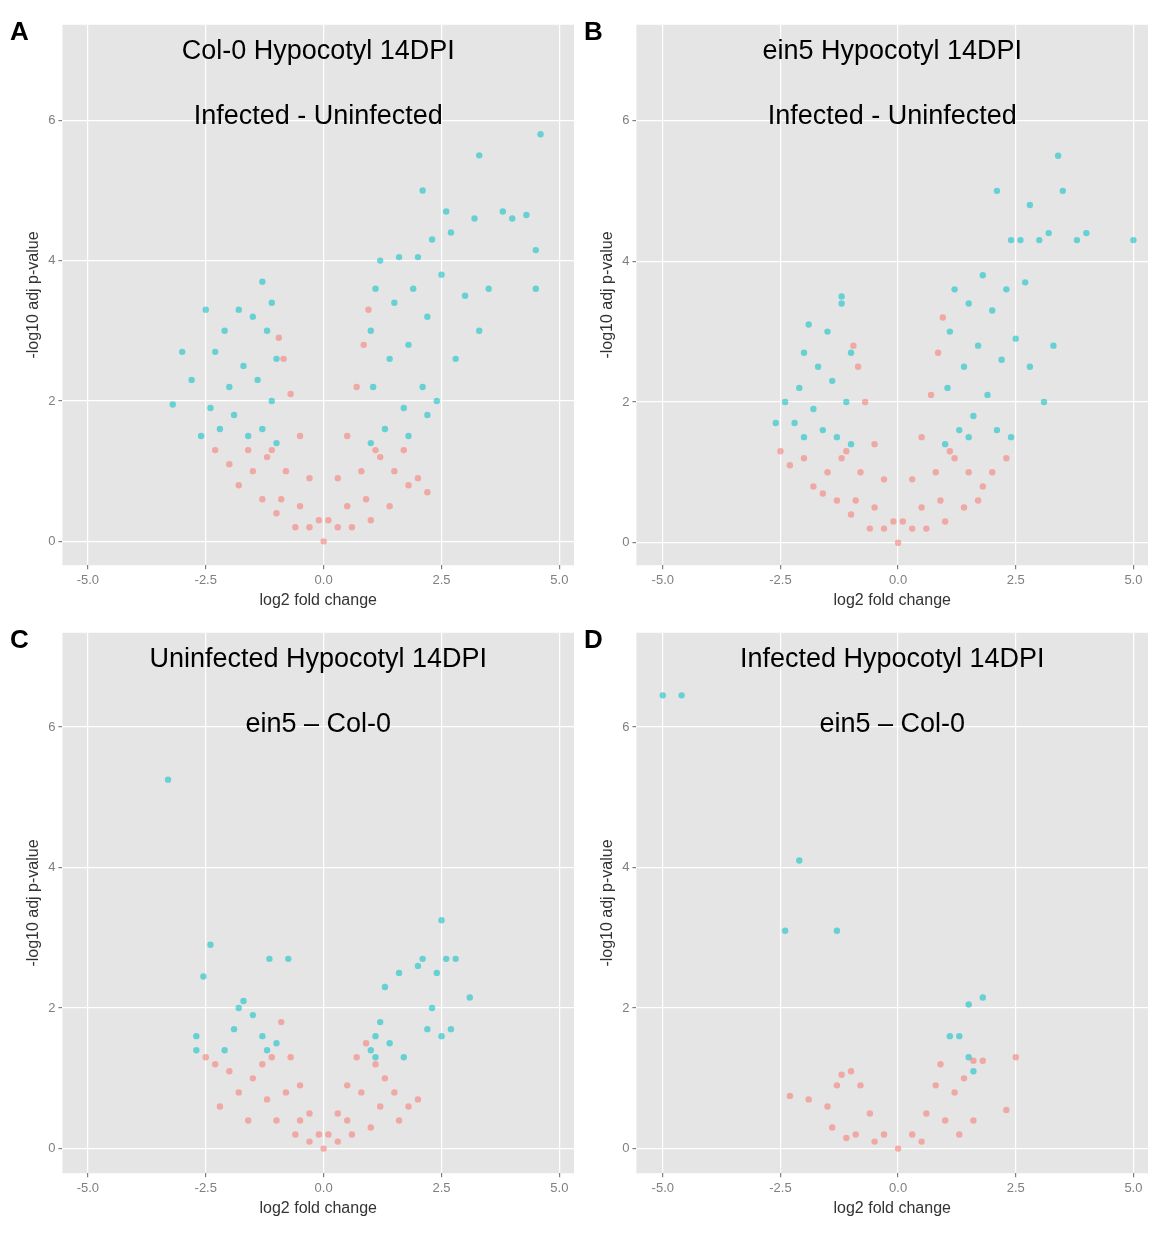  Describe the element at coordinates (52, 1148) in the screenshot. I see `y-tick-label: 0` at that location.